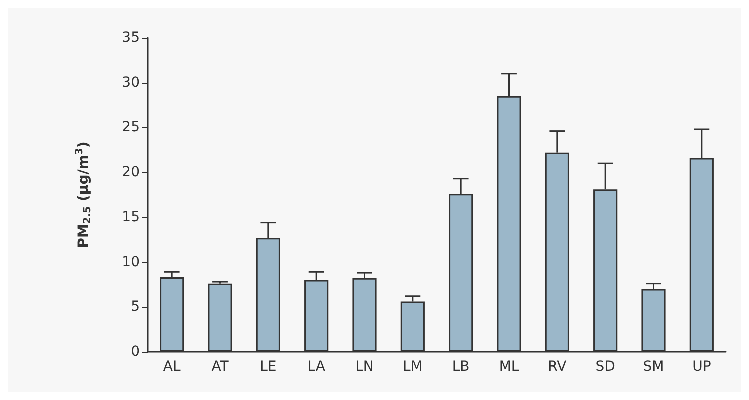 The image size is (749, 400). I want to click on y-tick-label: 25, so click(131, 128).